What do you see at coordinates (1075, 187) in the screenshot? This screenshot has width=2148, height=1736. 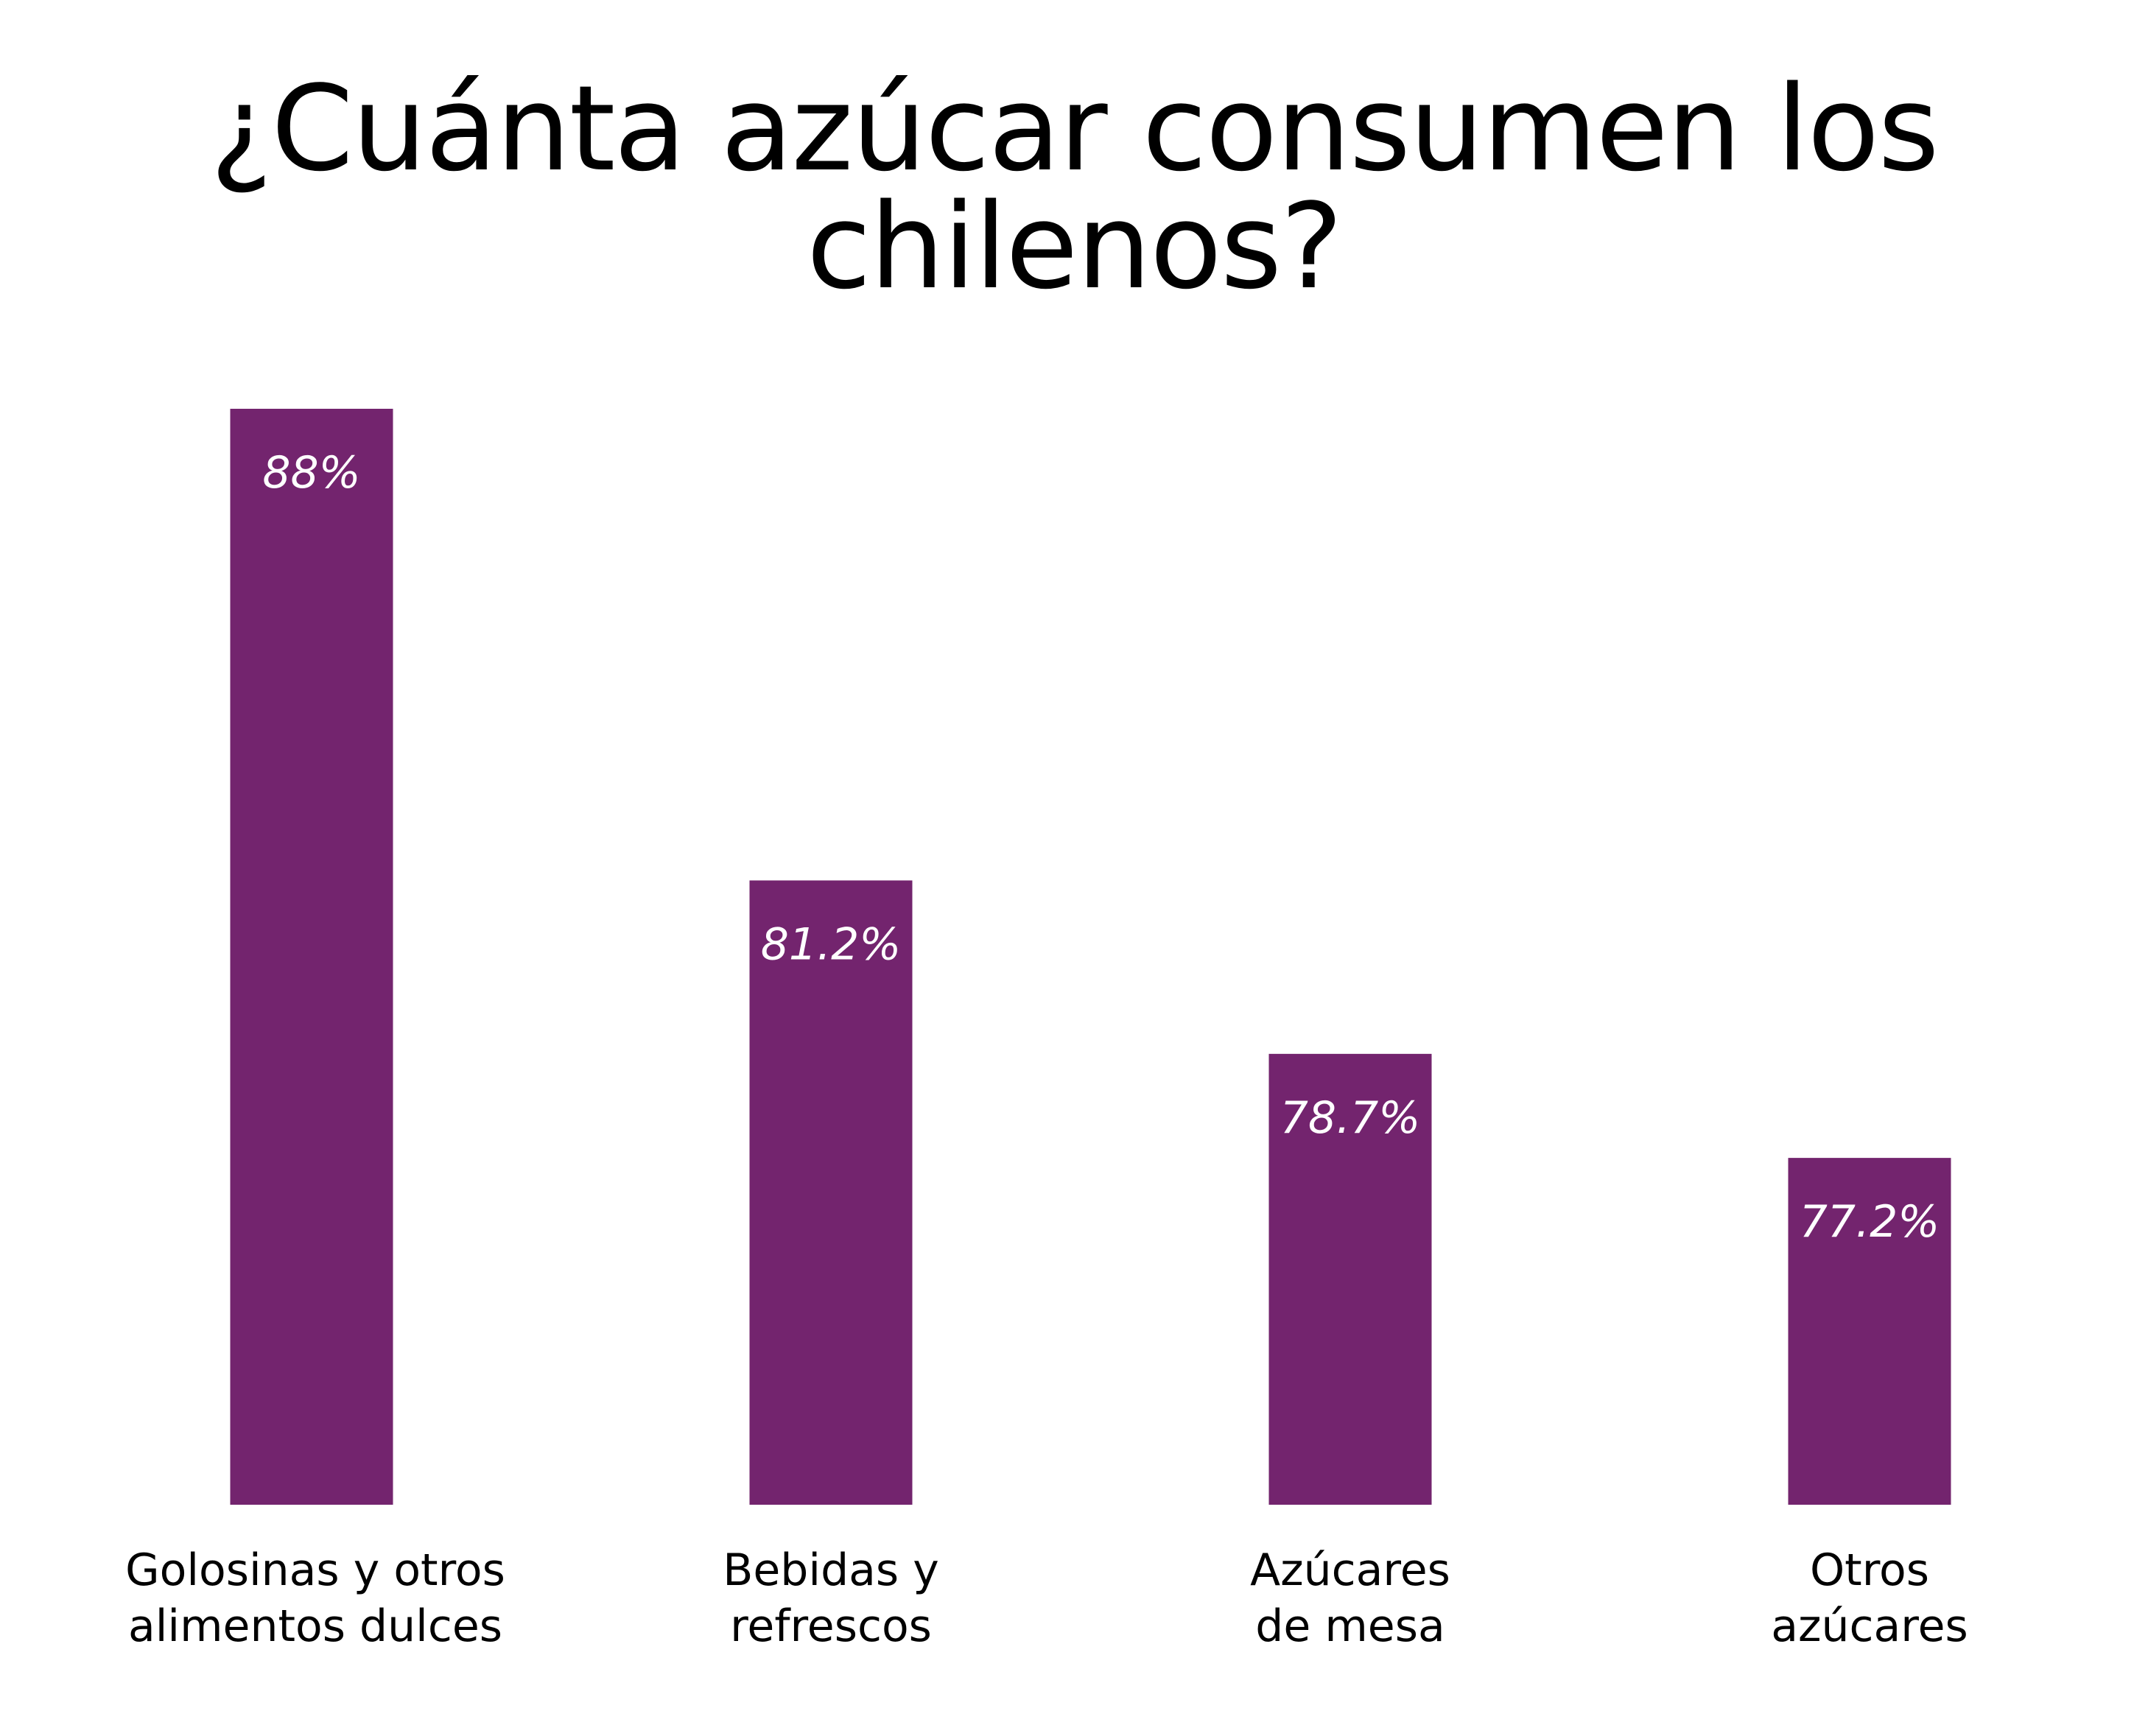 I see `chart-title: ¿Cuánta azúcar consumen los chilenos?` at bounding box center [1075, 187].